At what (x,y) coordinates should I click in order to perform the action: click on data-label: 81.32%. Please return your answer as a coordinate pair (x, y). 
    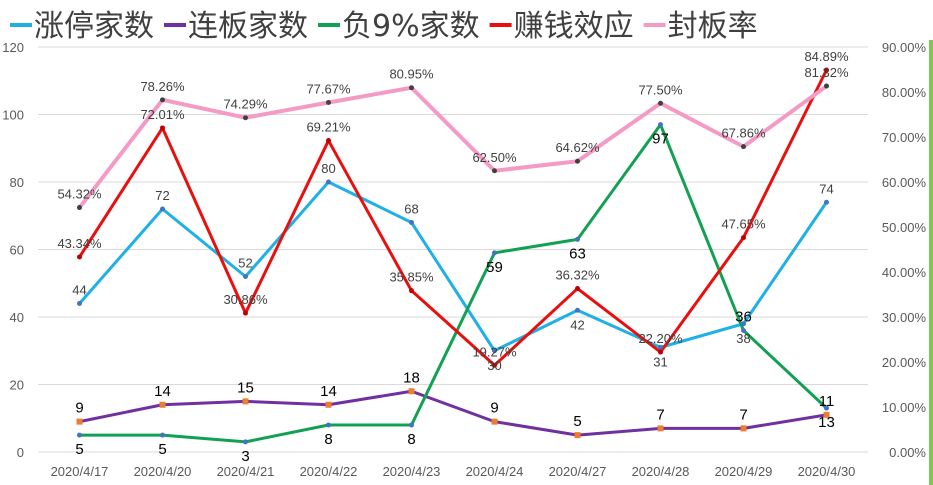
    Looking at the image, I should click on (826, 72).